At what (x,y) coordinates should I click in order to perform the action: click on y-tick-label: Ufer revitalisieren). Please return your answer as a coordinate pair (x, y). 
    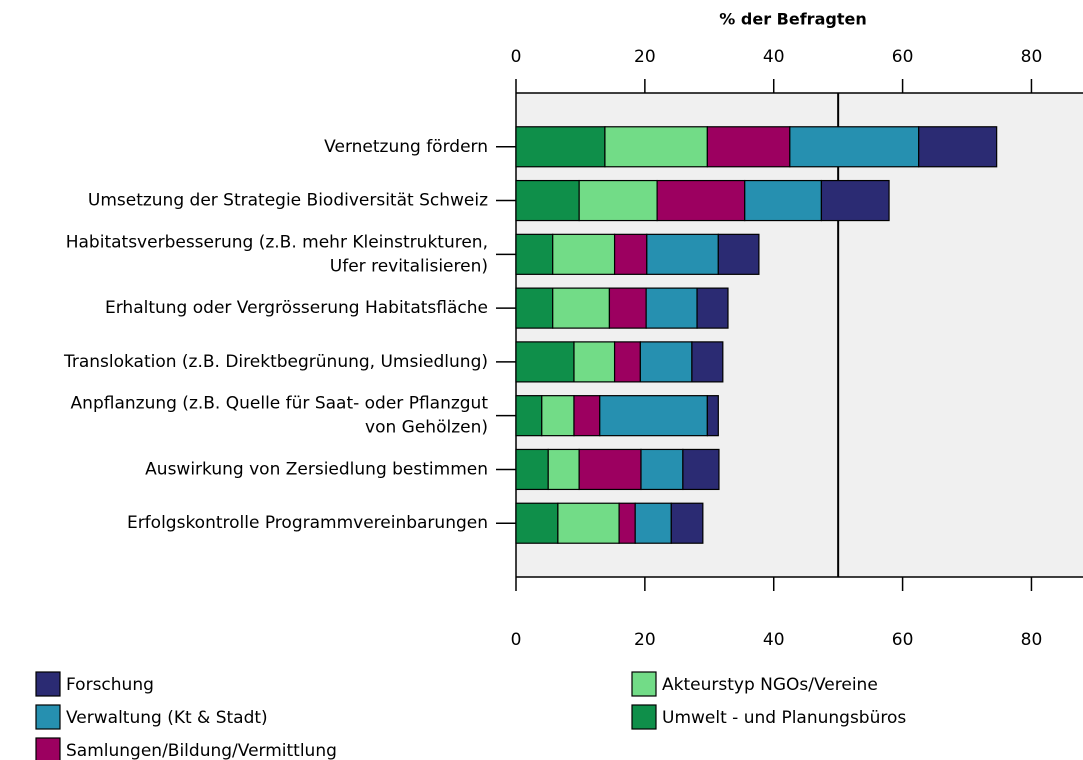
    Looking at the image, I should click on (409, 266).